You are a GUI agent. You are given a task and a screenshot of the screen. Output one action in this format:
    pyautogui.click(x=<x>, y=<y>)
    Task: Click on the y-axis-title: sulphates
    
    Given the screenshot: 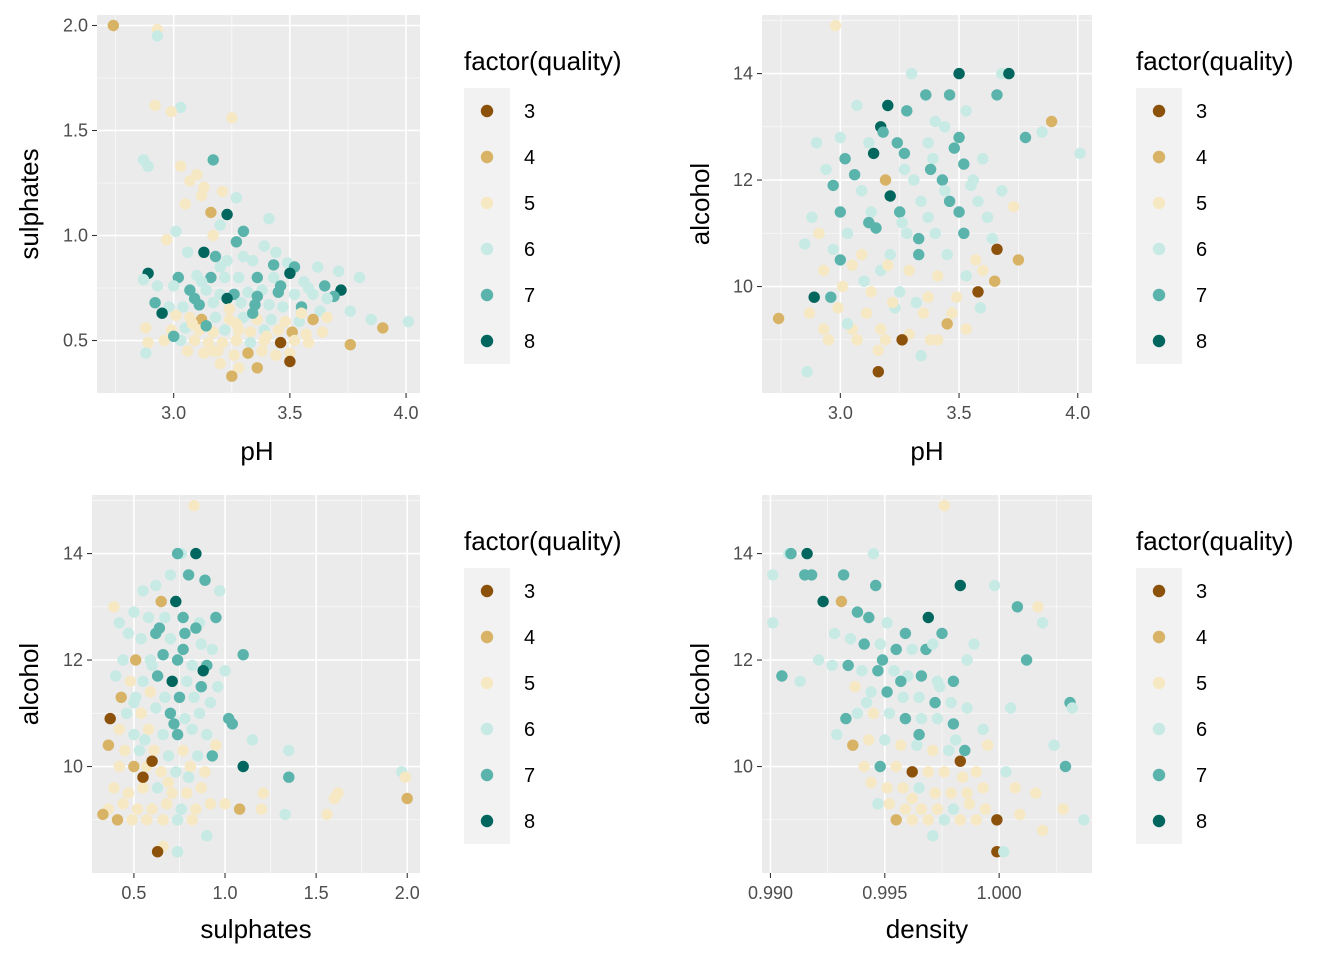 What is the action you would take?
    pyautogui.click(x=29, y=203)
    